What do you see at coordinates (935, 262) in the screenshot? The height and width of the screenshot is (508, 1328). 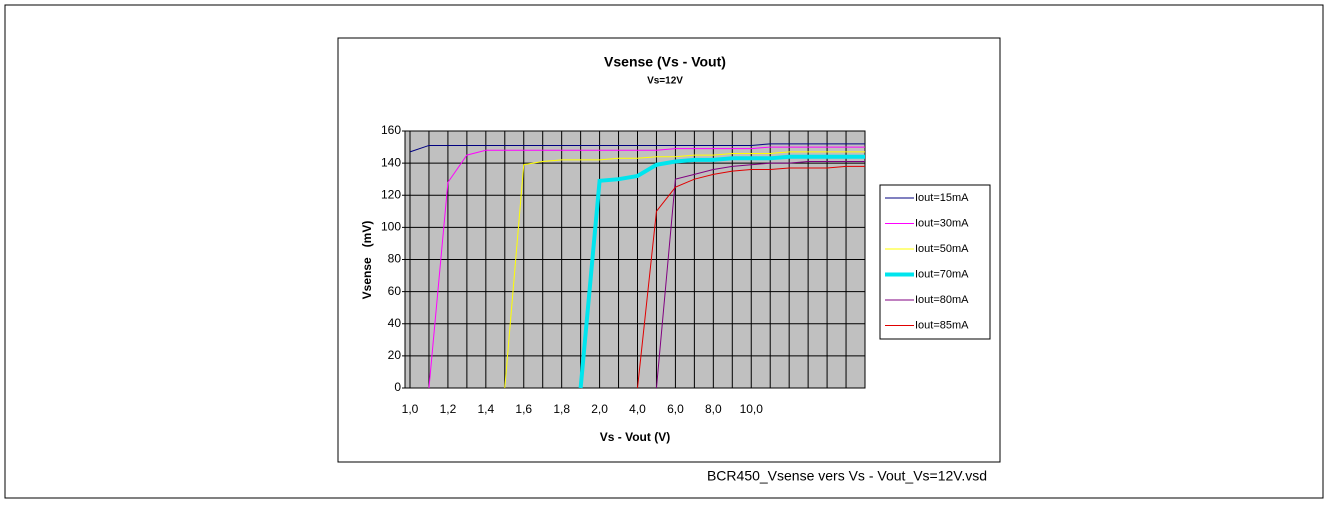 I see `legend-box` at bounding box center [935, 262].